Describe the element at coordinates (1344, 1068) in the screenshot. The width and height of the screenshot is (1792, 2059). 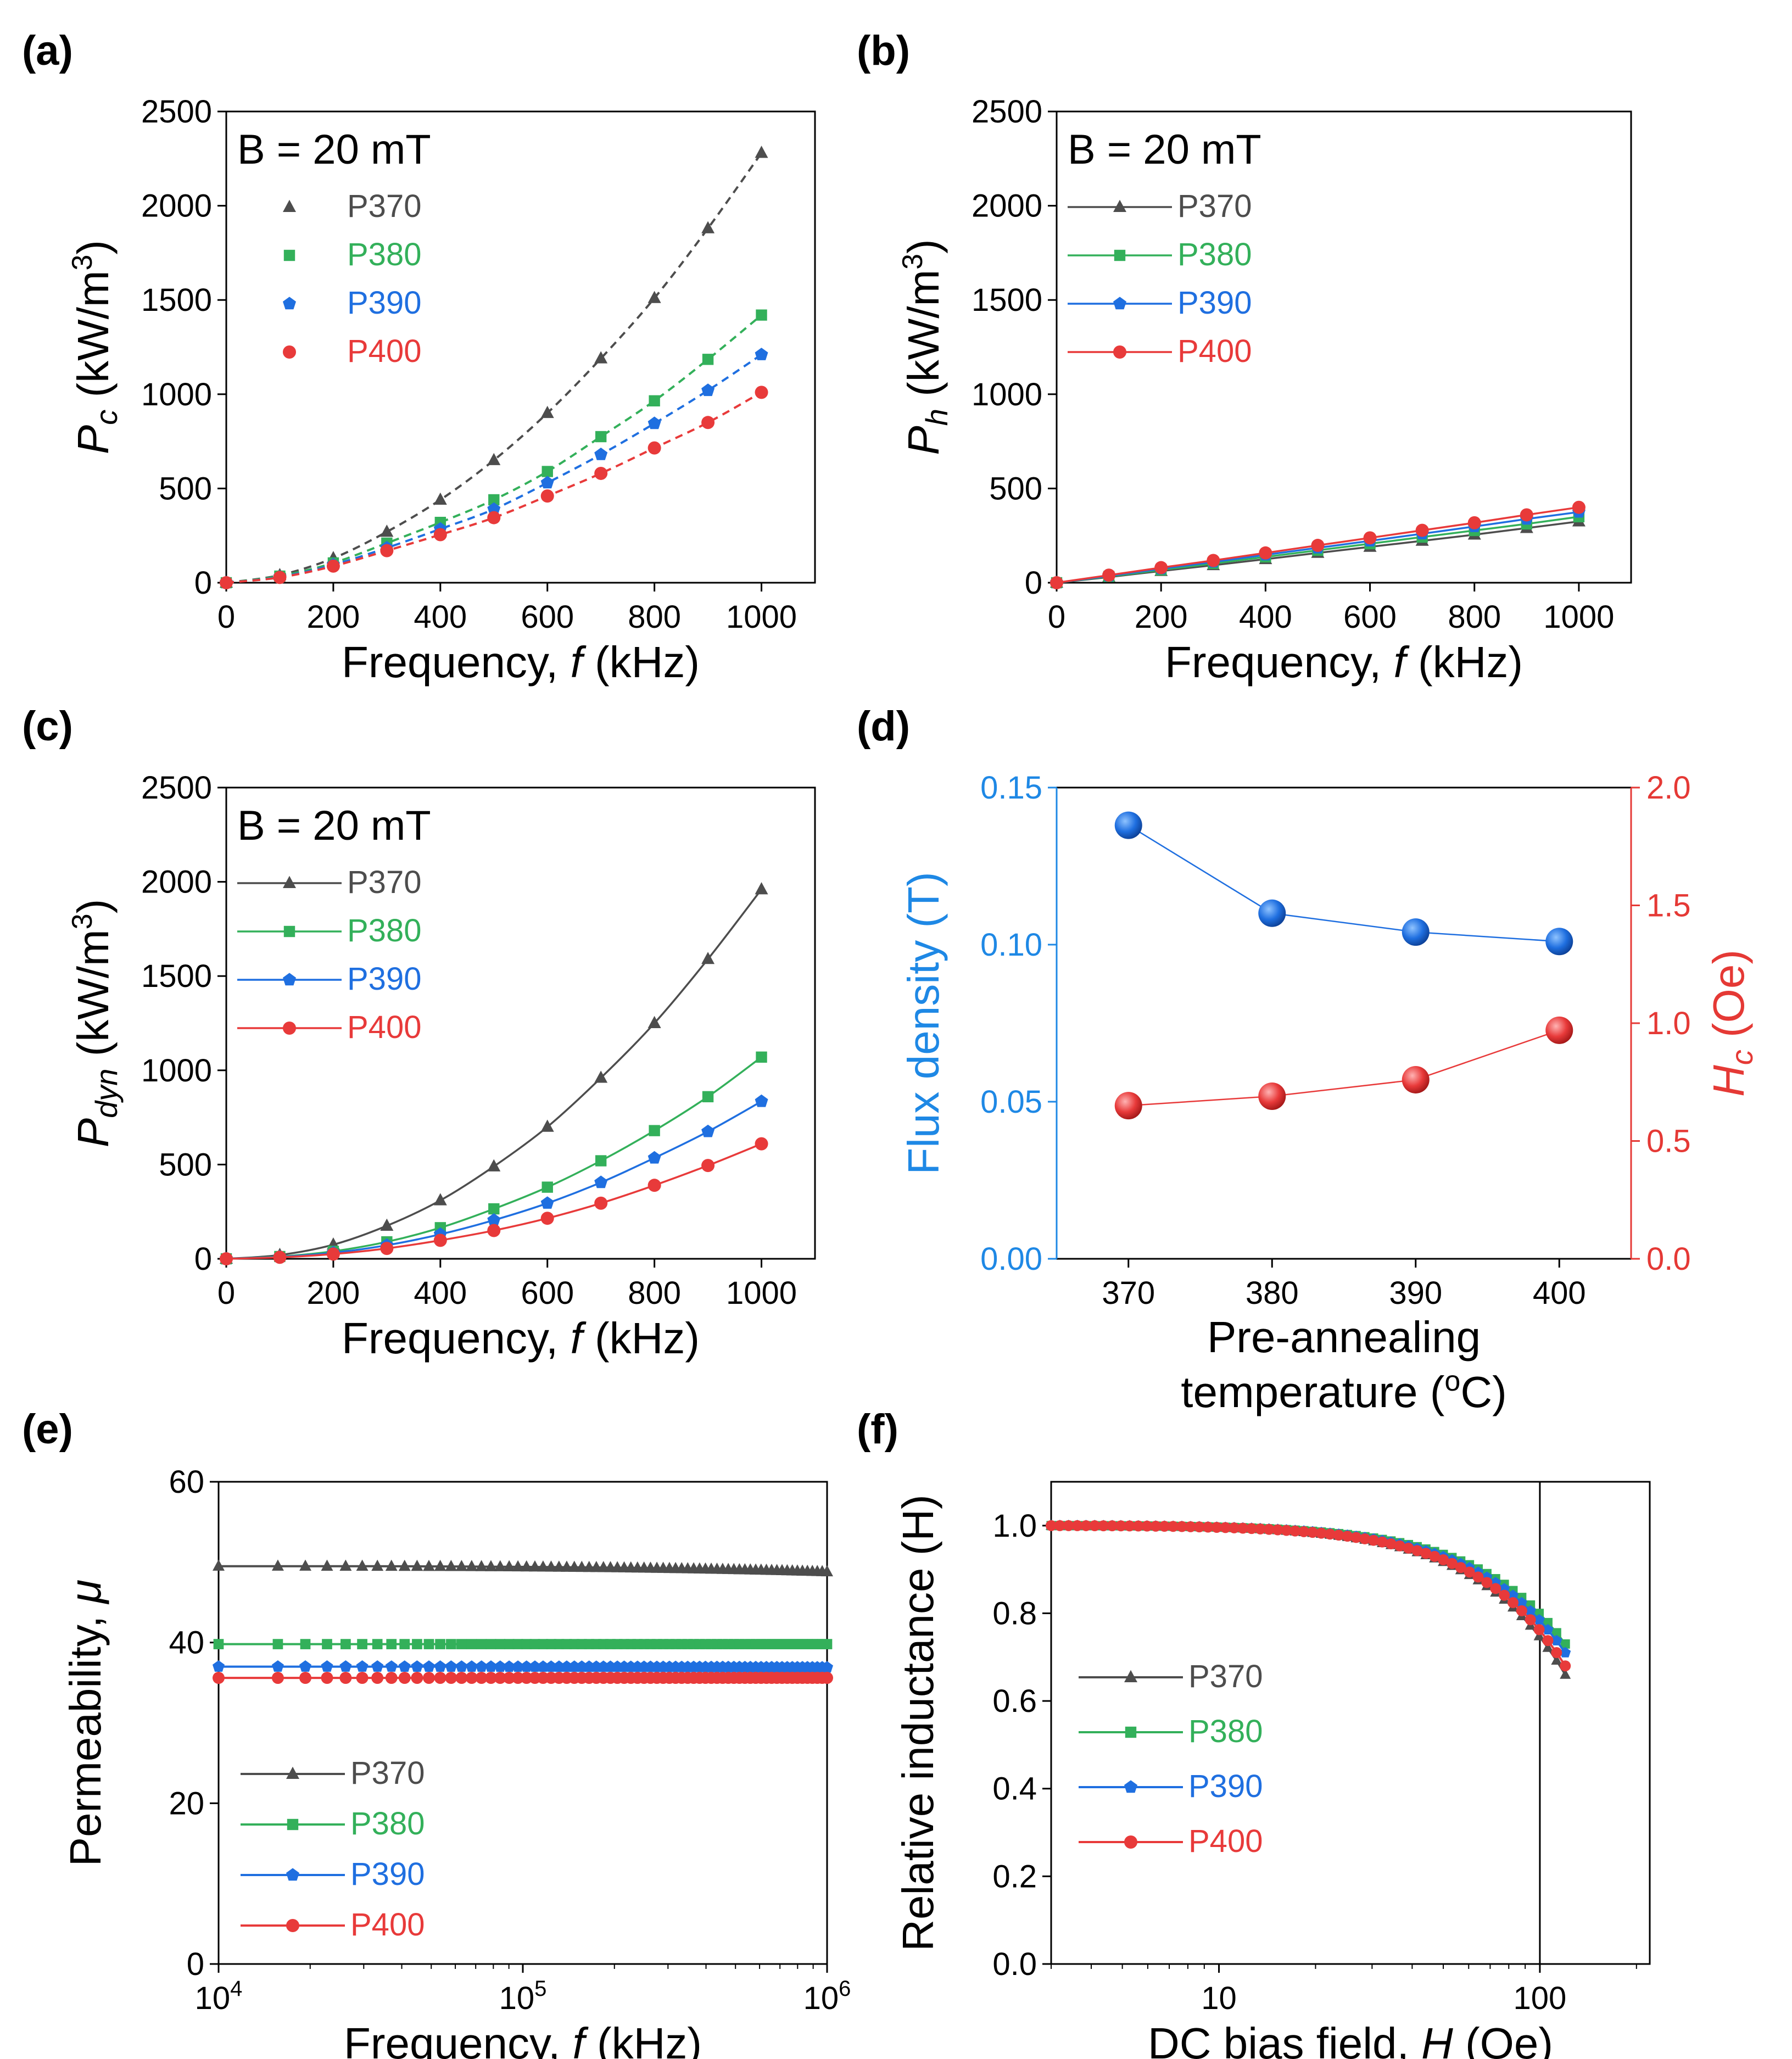
I see `series-line-hc` at that location.